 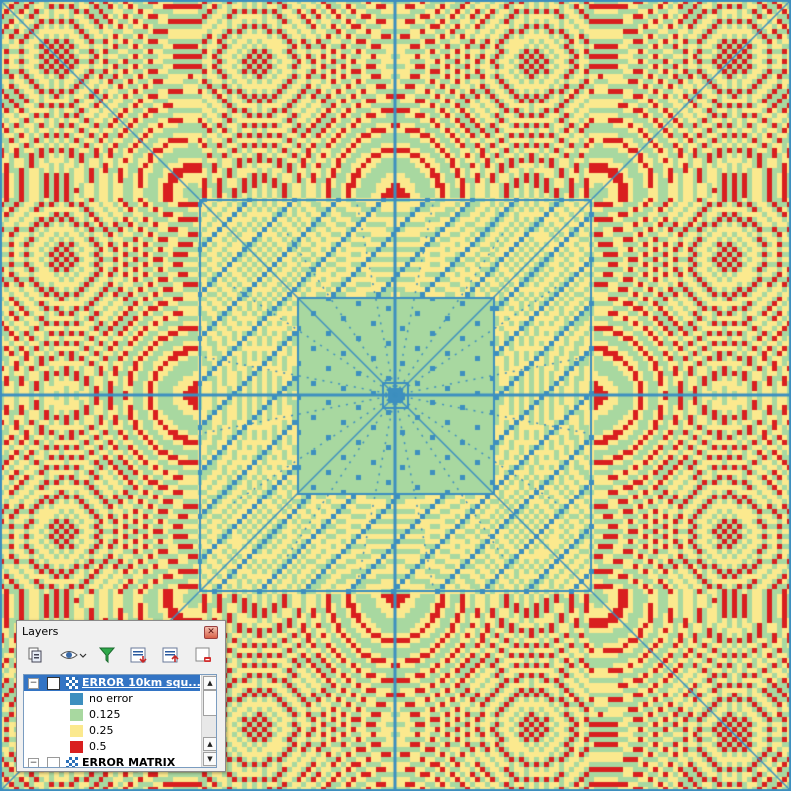 I want to click on layers-panel-titlebar: Layers ✕, so click(x=120, y=631).